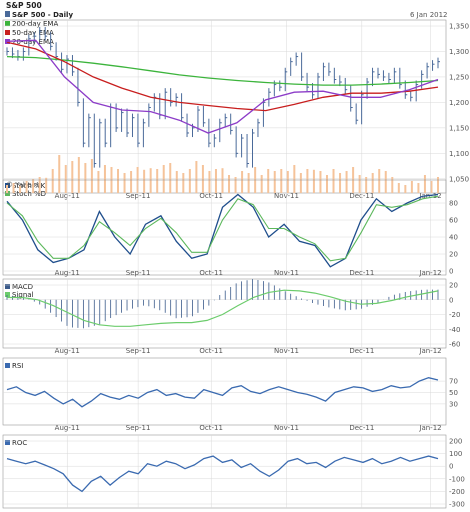 This screenshot has width=470, height=512. Describe the element at coordinates (29, 186) in the screenshot. I see `legend-stoch-k: Stoch %K` at that location.